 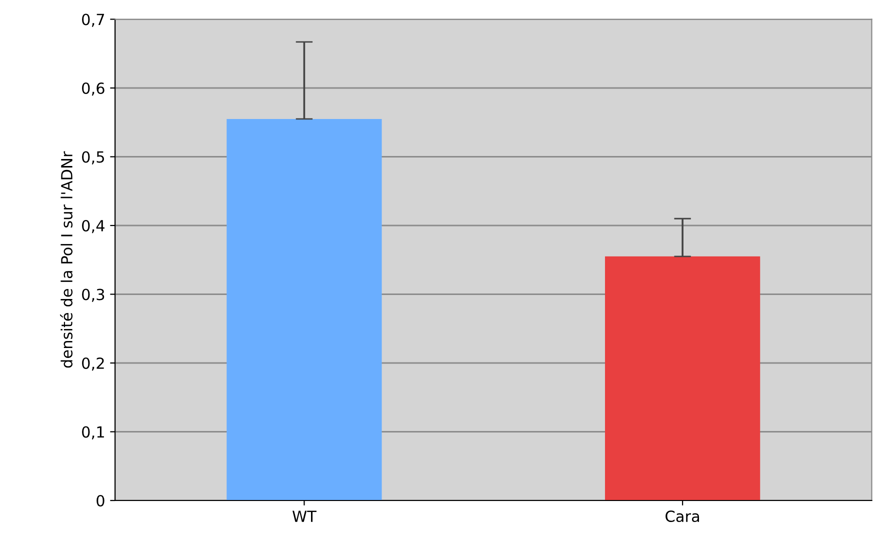 I want to click on x-tick-label: Cara, so click(x=683, y=516).